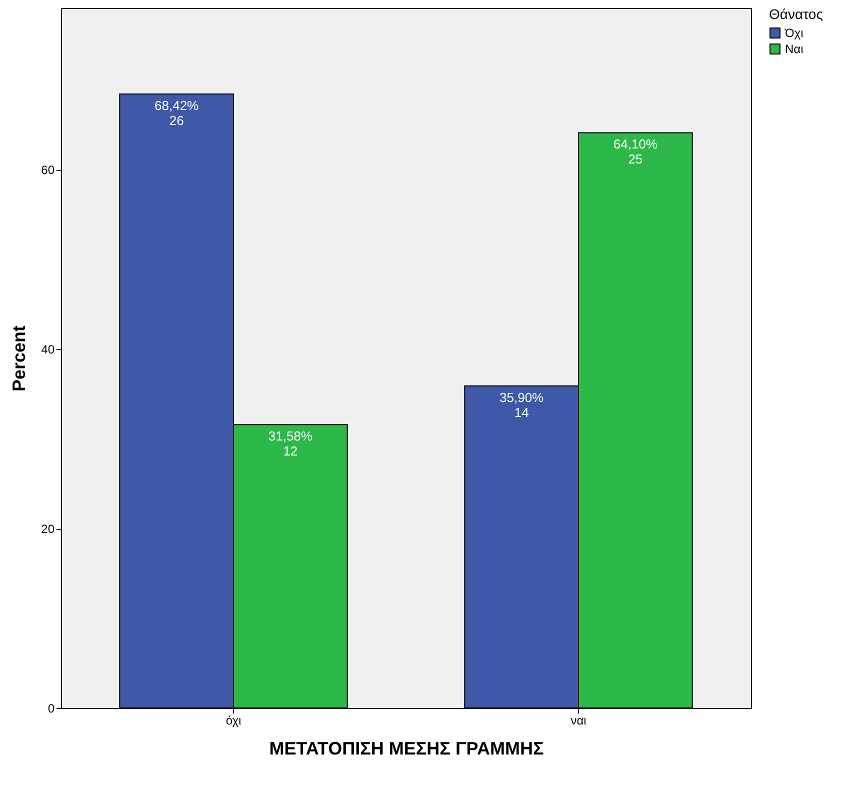 The height and width of the screenshot is (794, 842). Describe the element at coordinates (290, 443) in the screenshot. I see `data-label: 31,58% 12` at that location.